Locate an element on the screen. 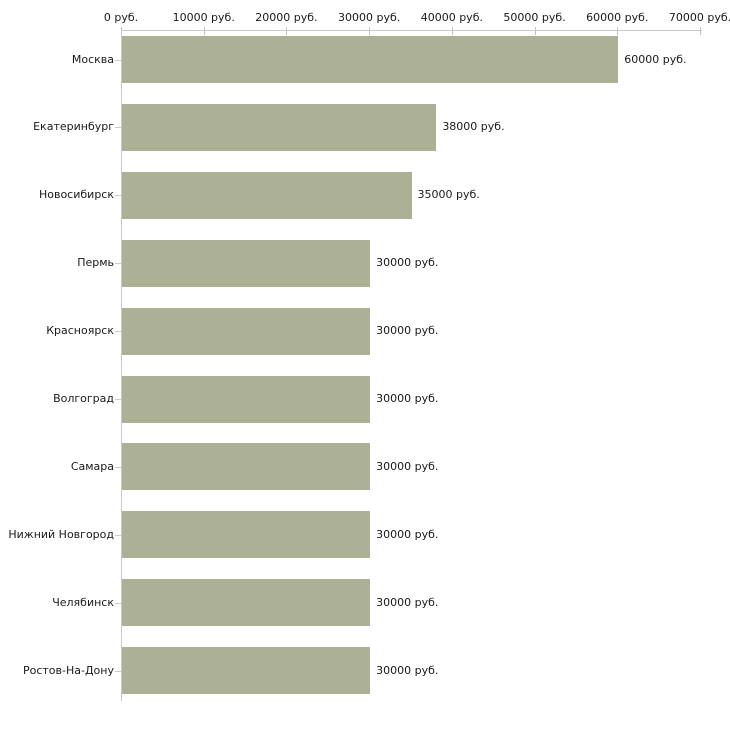 The width and height of the screenshot is (730, 730). value-label: 60000 руб. is located at coordinates (655, 59).